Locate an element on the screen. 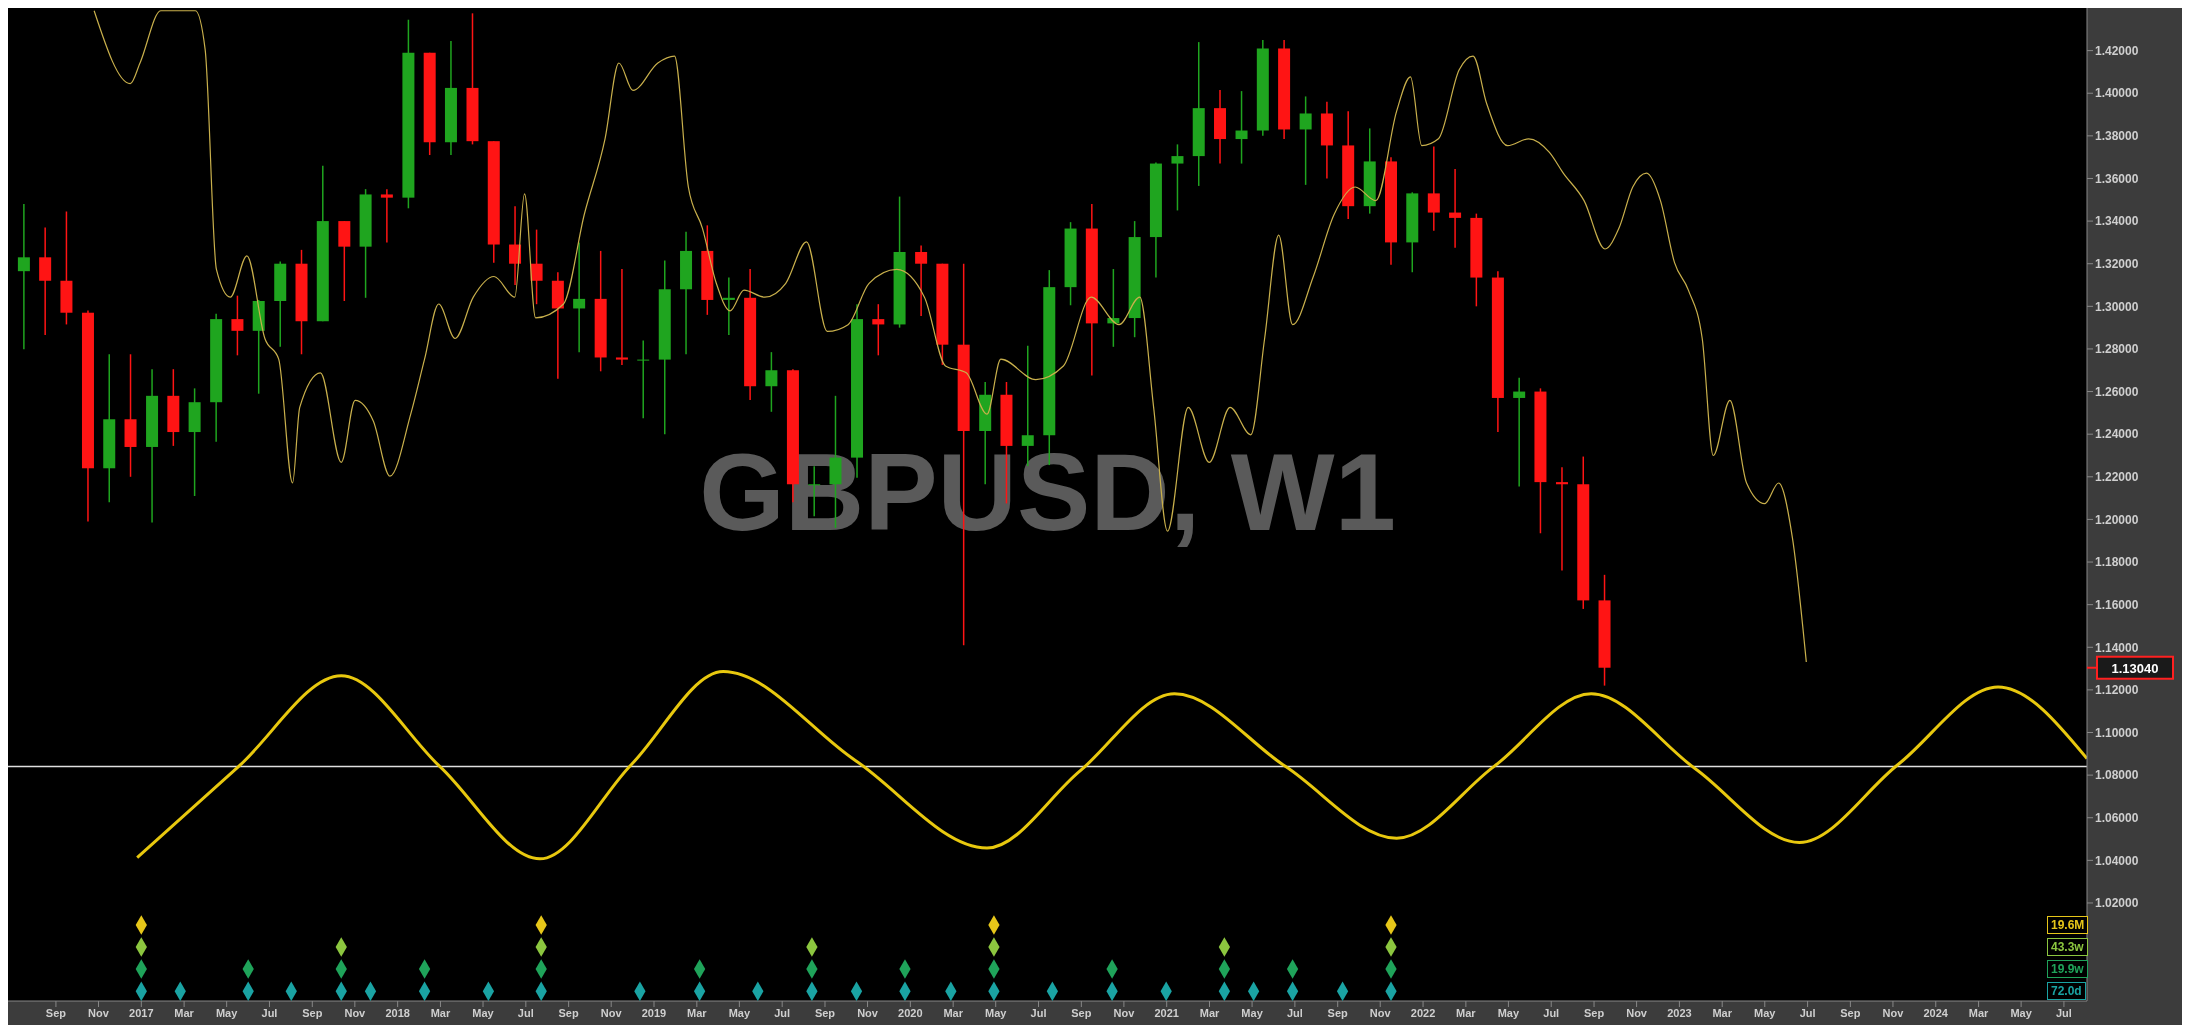 This screenshot has width=2190, height=1033. annotation: 19.6M is located at coordinates (2068, 924).